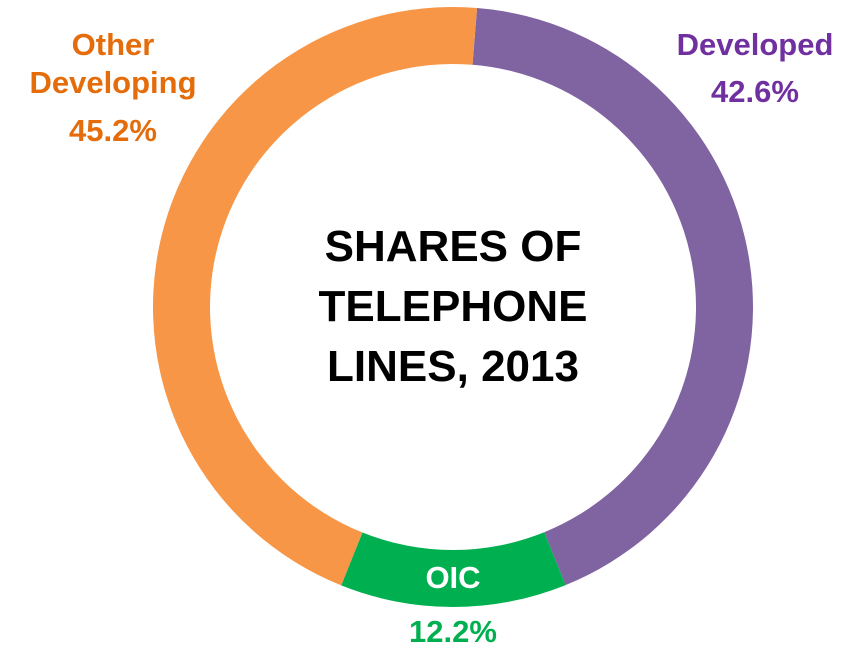  Describe the element at coordinates (453, 631) in the screenshot. I see `value-label: 12.2%` at that location.